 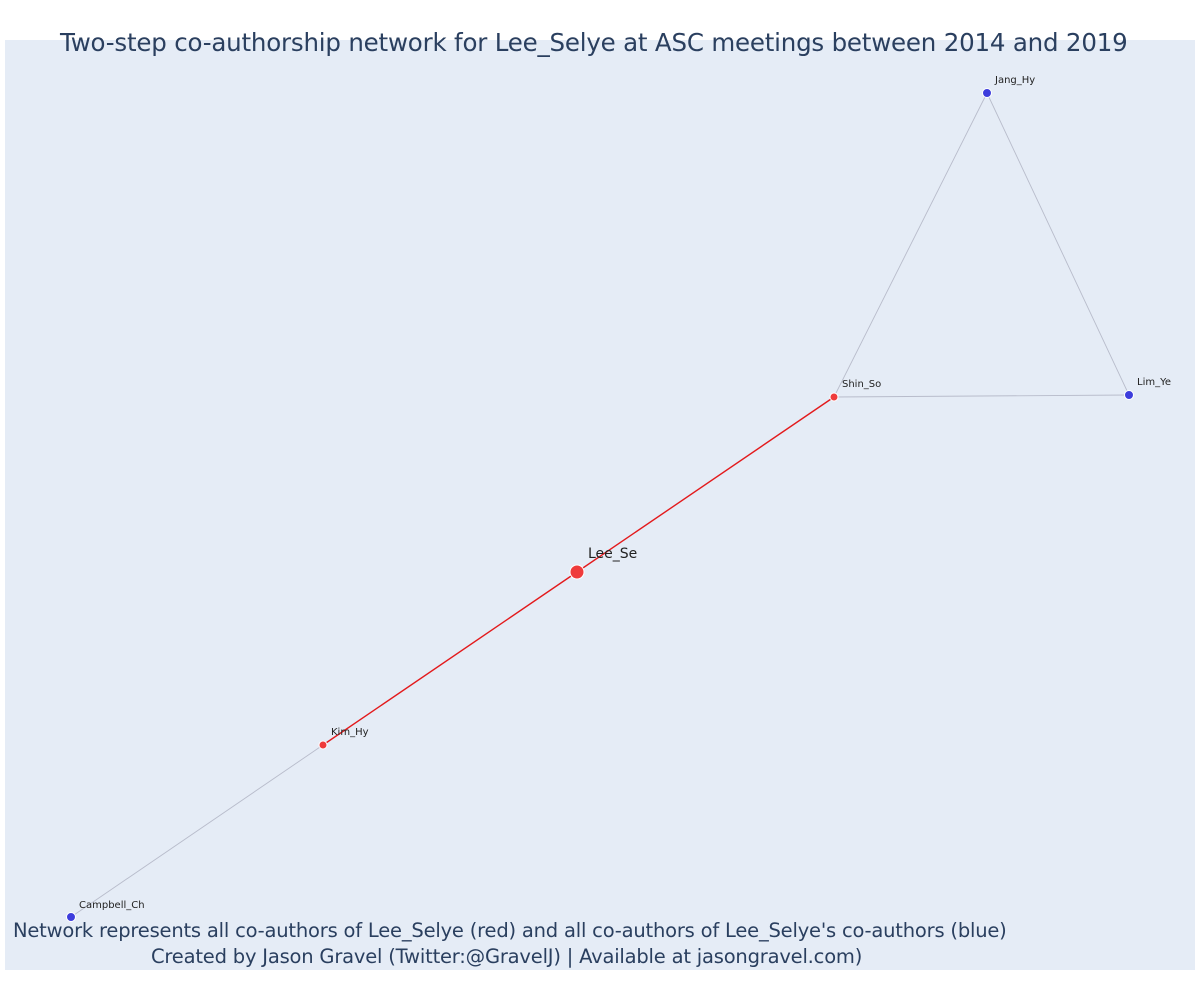 What do you see at coordinates (910, 245) in the screenshot?
I see `edge-Shin_So-Jang_Hy` at bounding box center [910, 245].